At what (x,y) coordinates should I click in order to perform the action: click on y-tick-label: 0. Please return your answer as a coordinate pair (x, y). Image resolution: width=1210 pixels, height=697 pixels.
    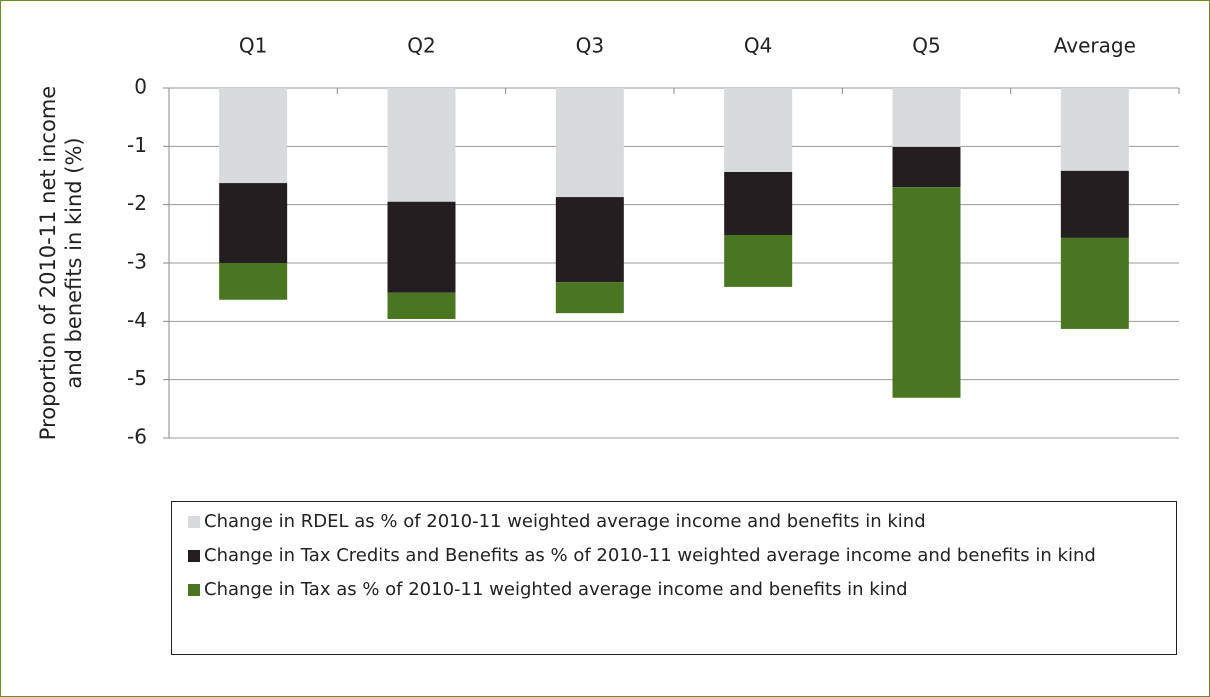
    Looking at the image, I should click on (140, 87).